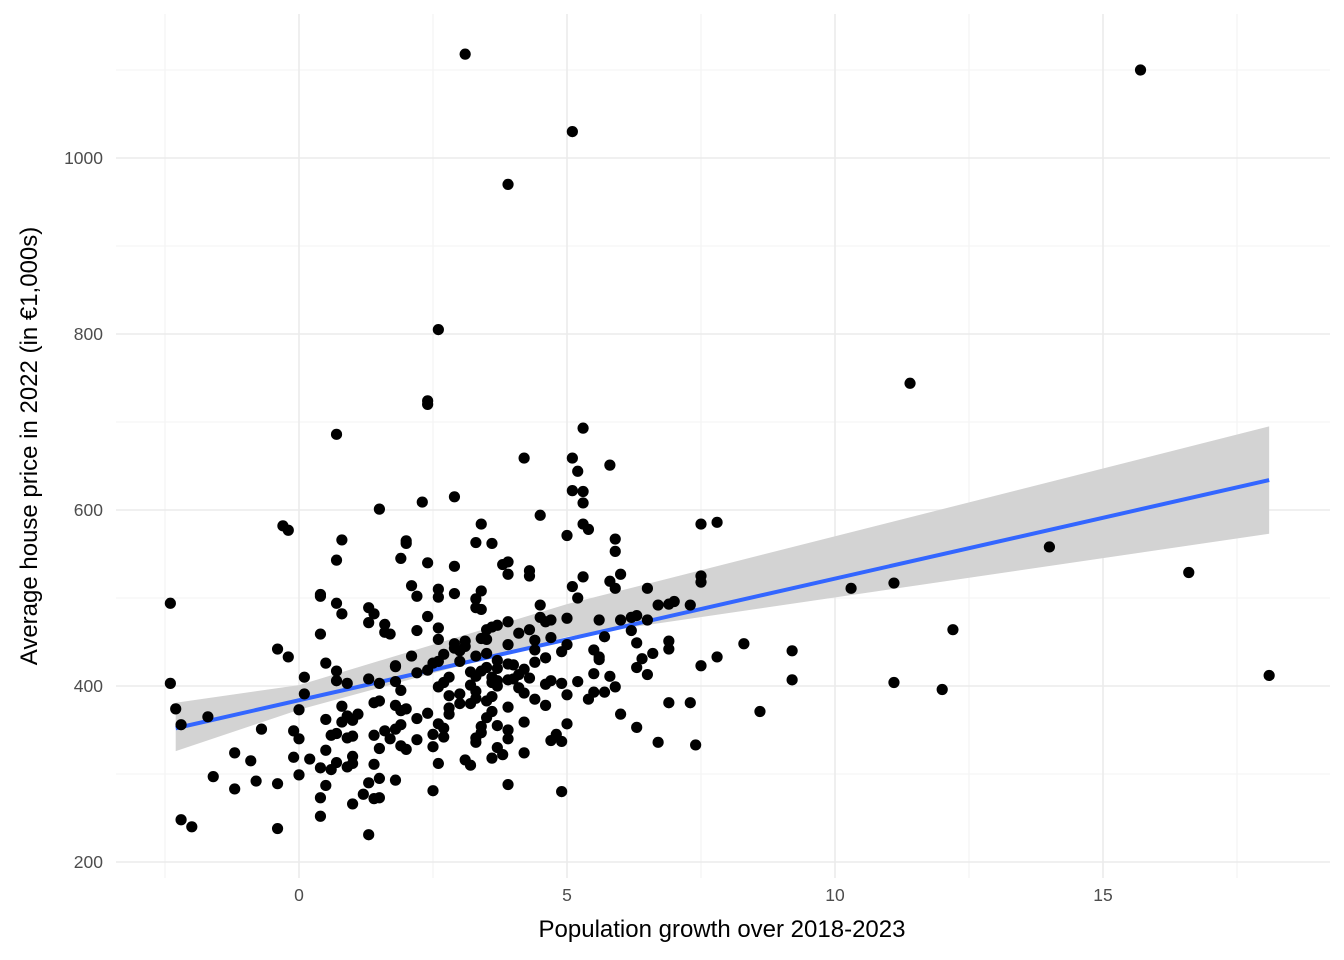  What do you see at coordinates (83, 510) in the screenshot?
I see `y-axis-tick-labels: 200 400 600 800 1000` at bounding box center [83, 510].